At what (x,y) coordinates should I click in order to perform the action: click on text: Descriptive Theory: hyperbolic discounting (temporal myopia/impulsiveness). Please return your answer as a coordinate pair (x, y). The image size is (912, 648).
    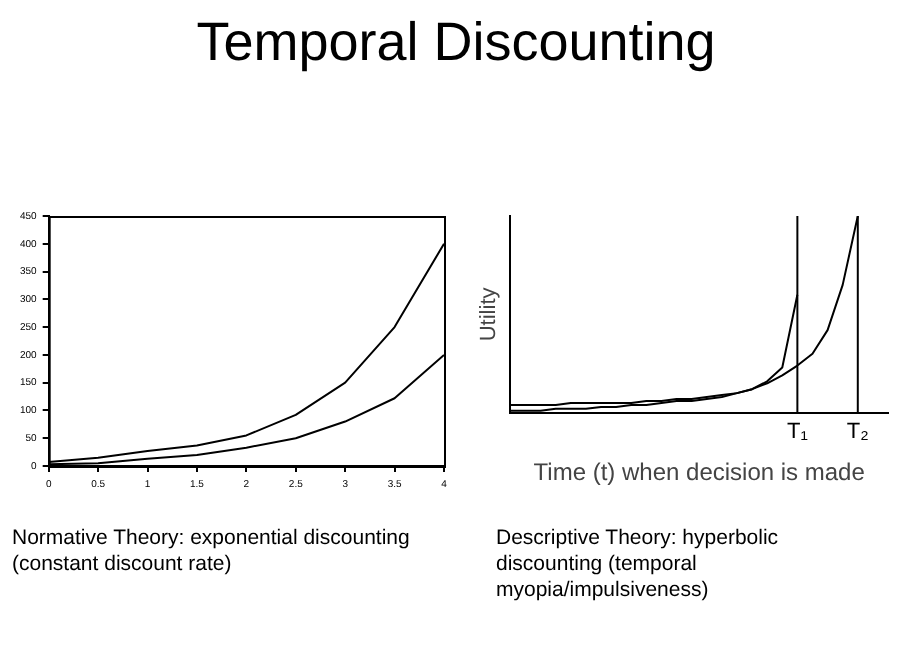
    Looking at the image, I should click on (638, 565).